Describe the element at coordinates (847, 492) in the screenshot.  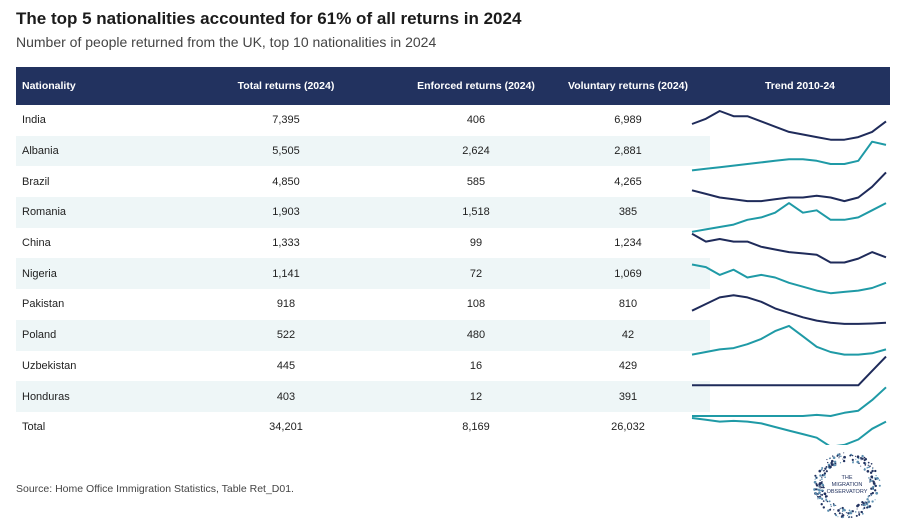
I see `logo-text-line3: OBSERVATORY` at that location.